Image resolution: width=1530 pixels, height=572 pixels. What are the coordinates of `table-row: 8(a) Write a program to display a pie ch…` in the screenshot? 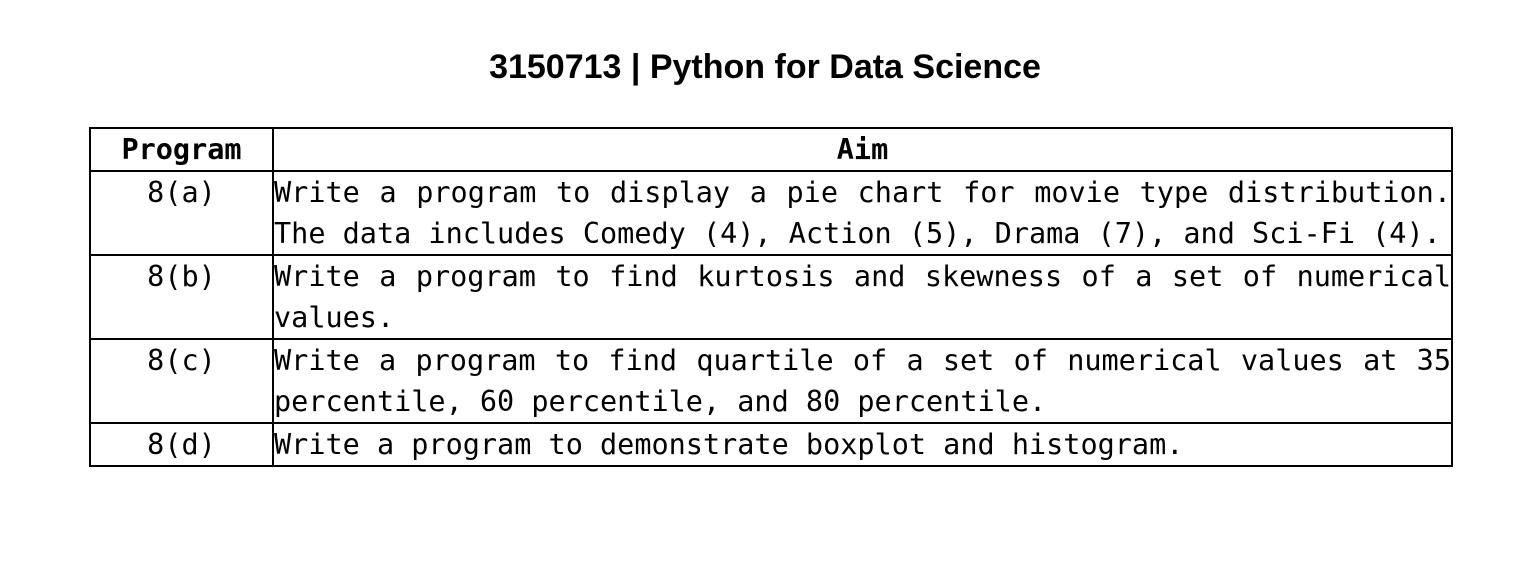 It's located at (771, 213).